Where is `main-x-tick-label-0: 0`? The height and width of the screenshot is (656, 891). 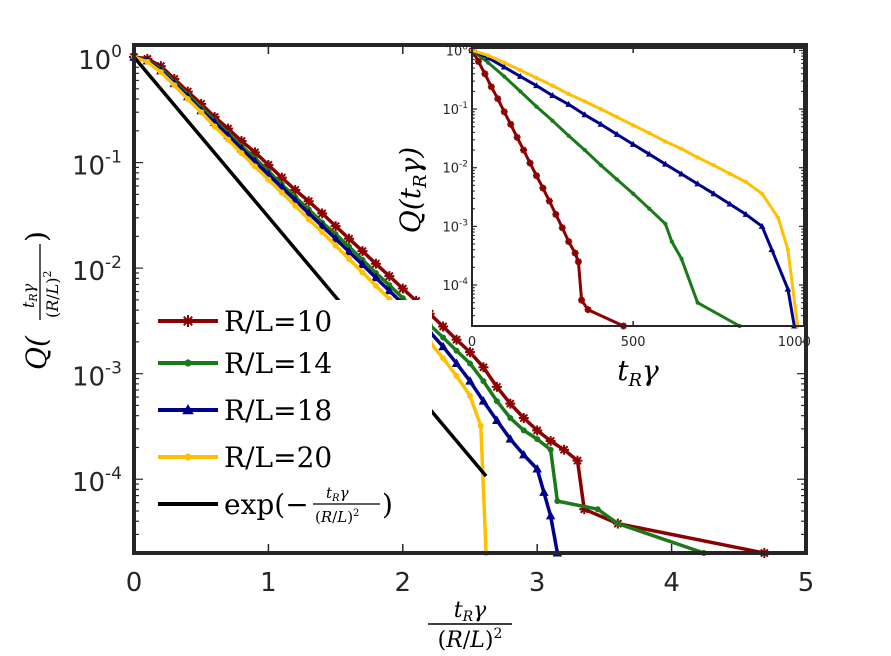
main-x-tick-label-0: 0 is located at coordinates (134, 583).